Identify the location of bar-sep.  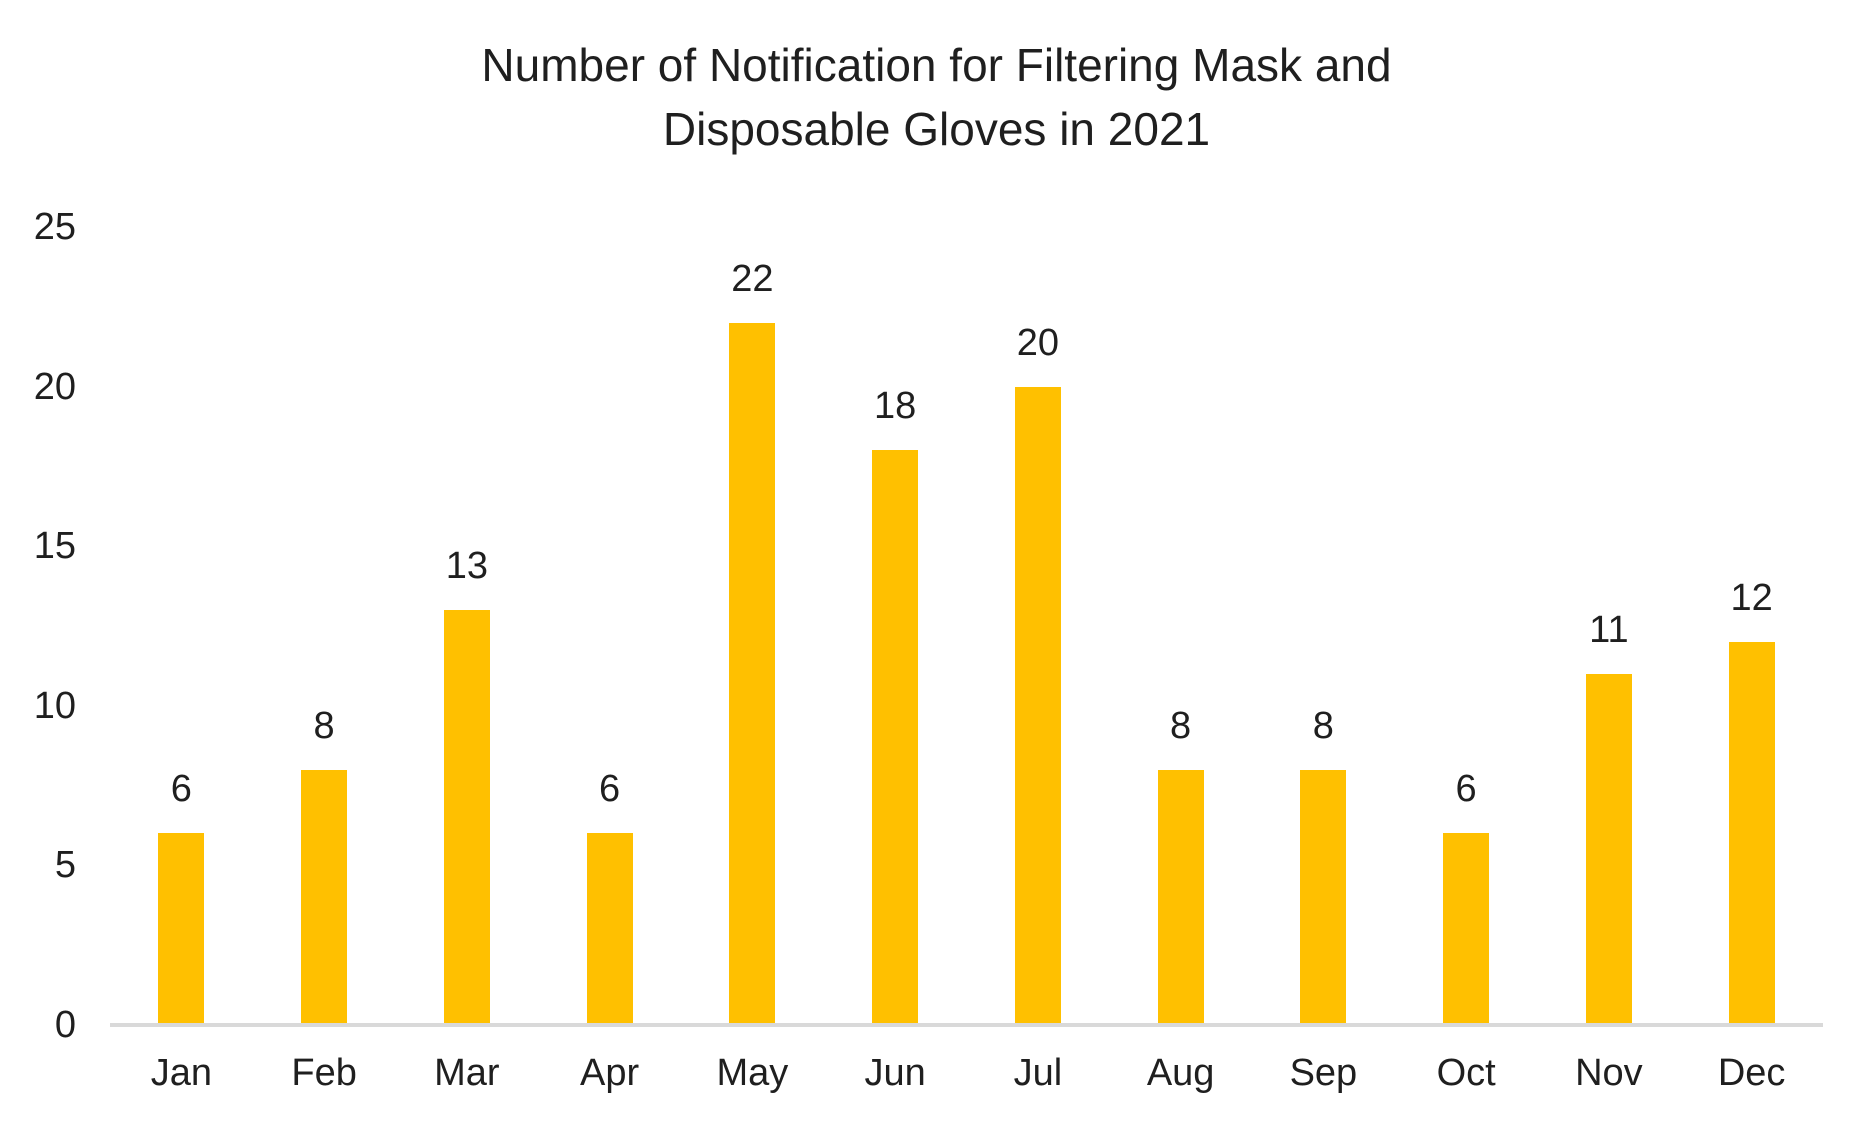
(1323, 897).